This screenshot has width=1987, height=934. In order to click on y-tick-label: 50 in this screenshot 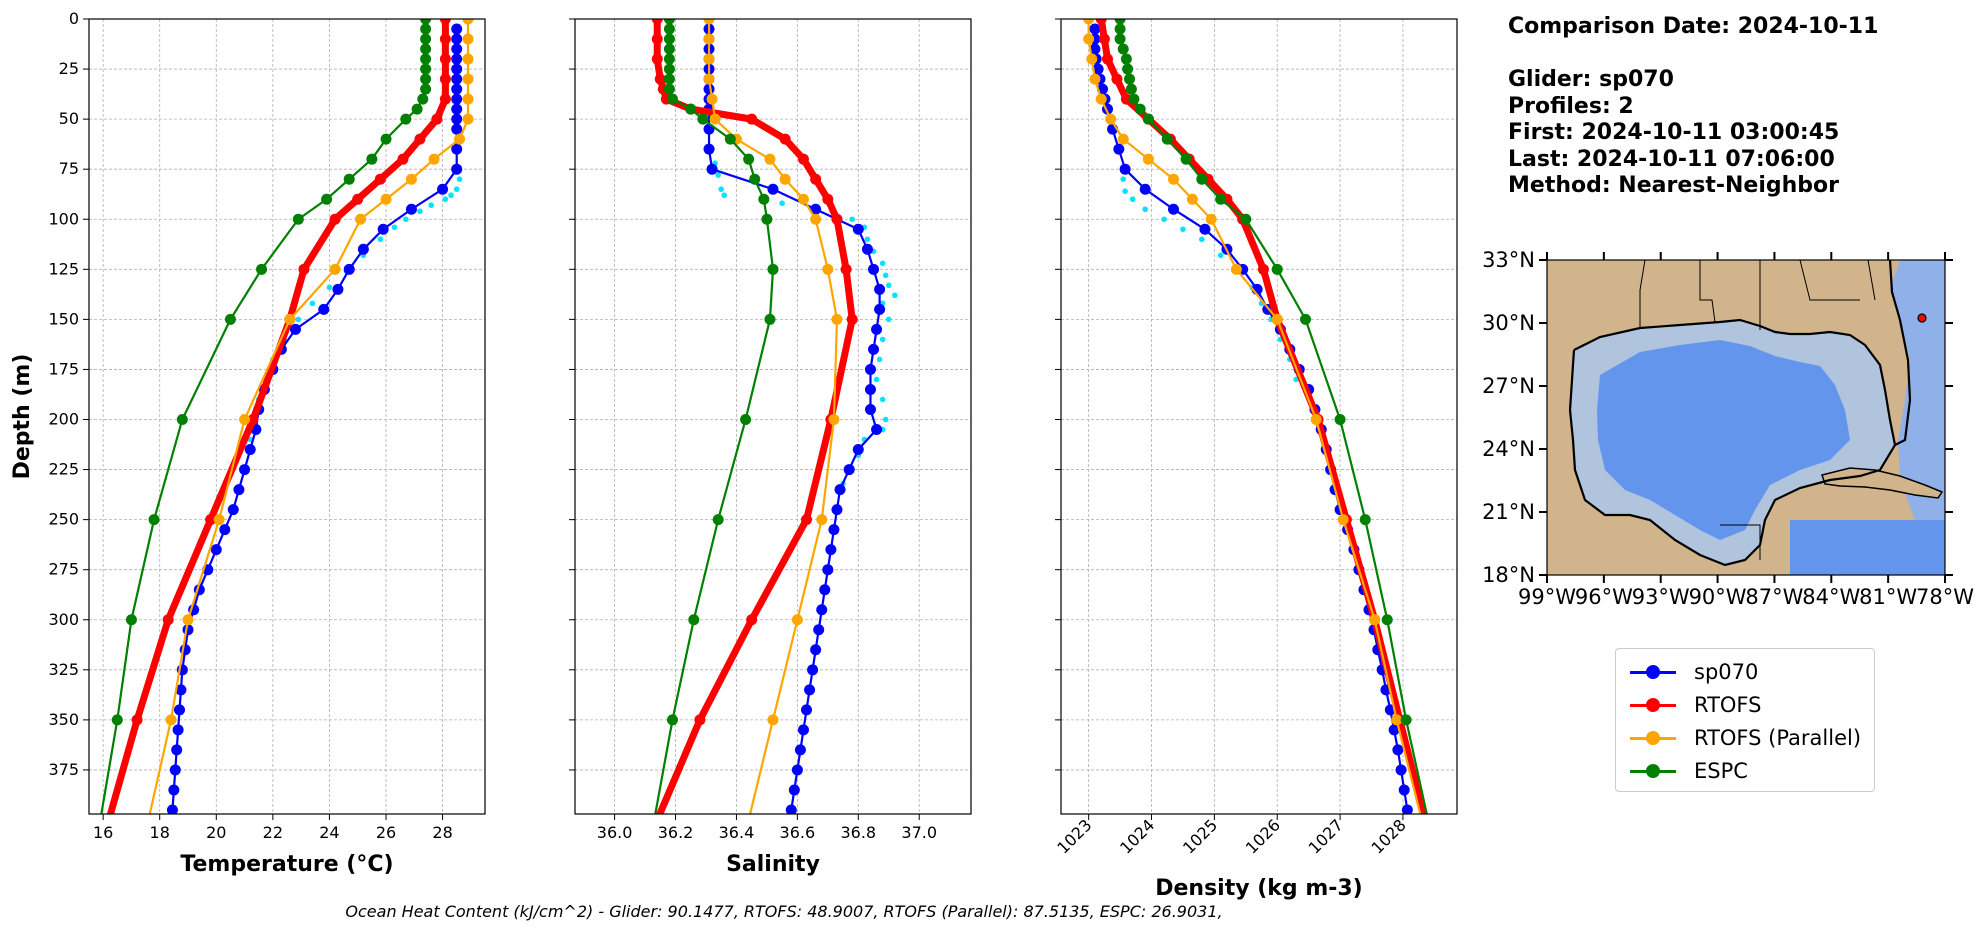, I will do `click(69, 118)`.